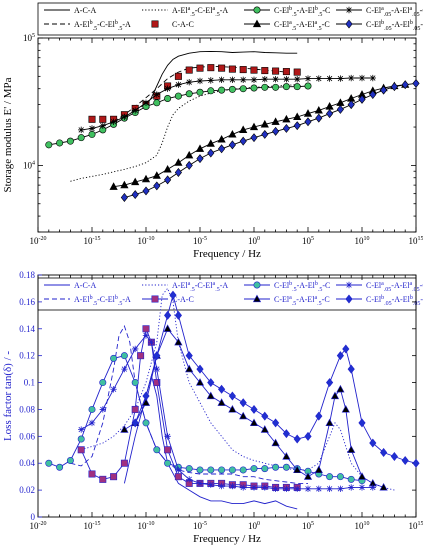 Image resolution: width=423 pixels, height=550 pixels. What do you see at coordinates (27, 409) in the screenshot?
I see `y-tick-label: 0.08` at bounding box center [27, 409].